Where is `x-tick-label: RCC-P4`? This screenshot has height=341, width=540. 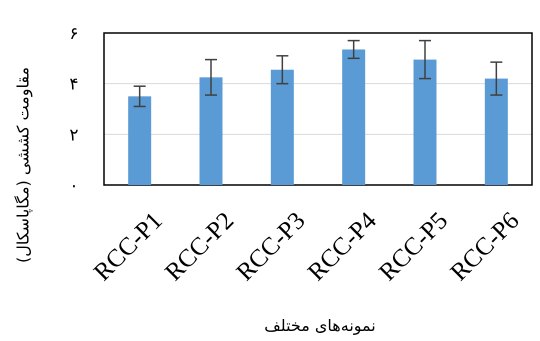 x-tick-label: RCC-P4 is located at coordinates (342, 246).